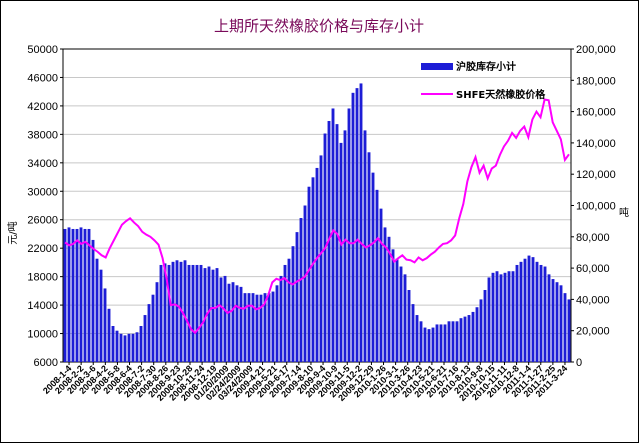 The width and height of the screenshot is (639, 447). What do you see at coordinates (42, 50) in the screenshot?
I see `left-tick-label: 50000` at bounding box center [42, 50].